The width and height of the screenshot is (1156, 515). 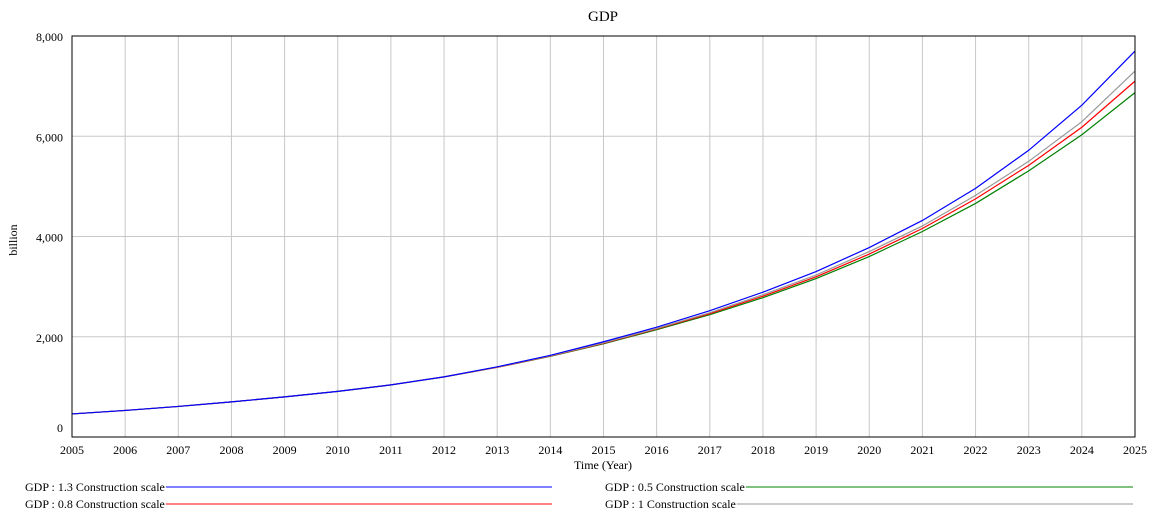 What do you see at coordinates (391, 450) in the screenshot?
I see `x-tick-label: 2011` at bounding box center [391, 450].